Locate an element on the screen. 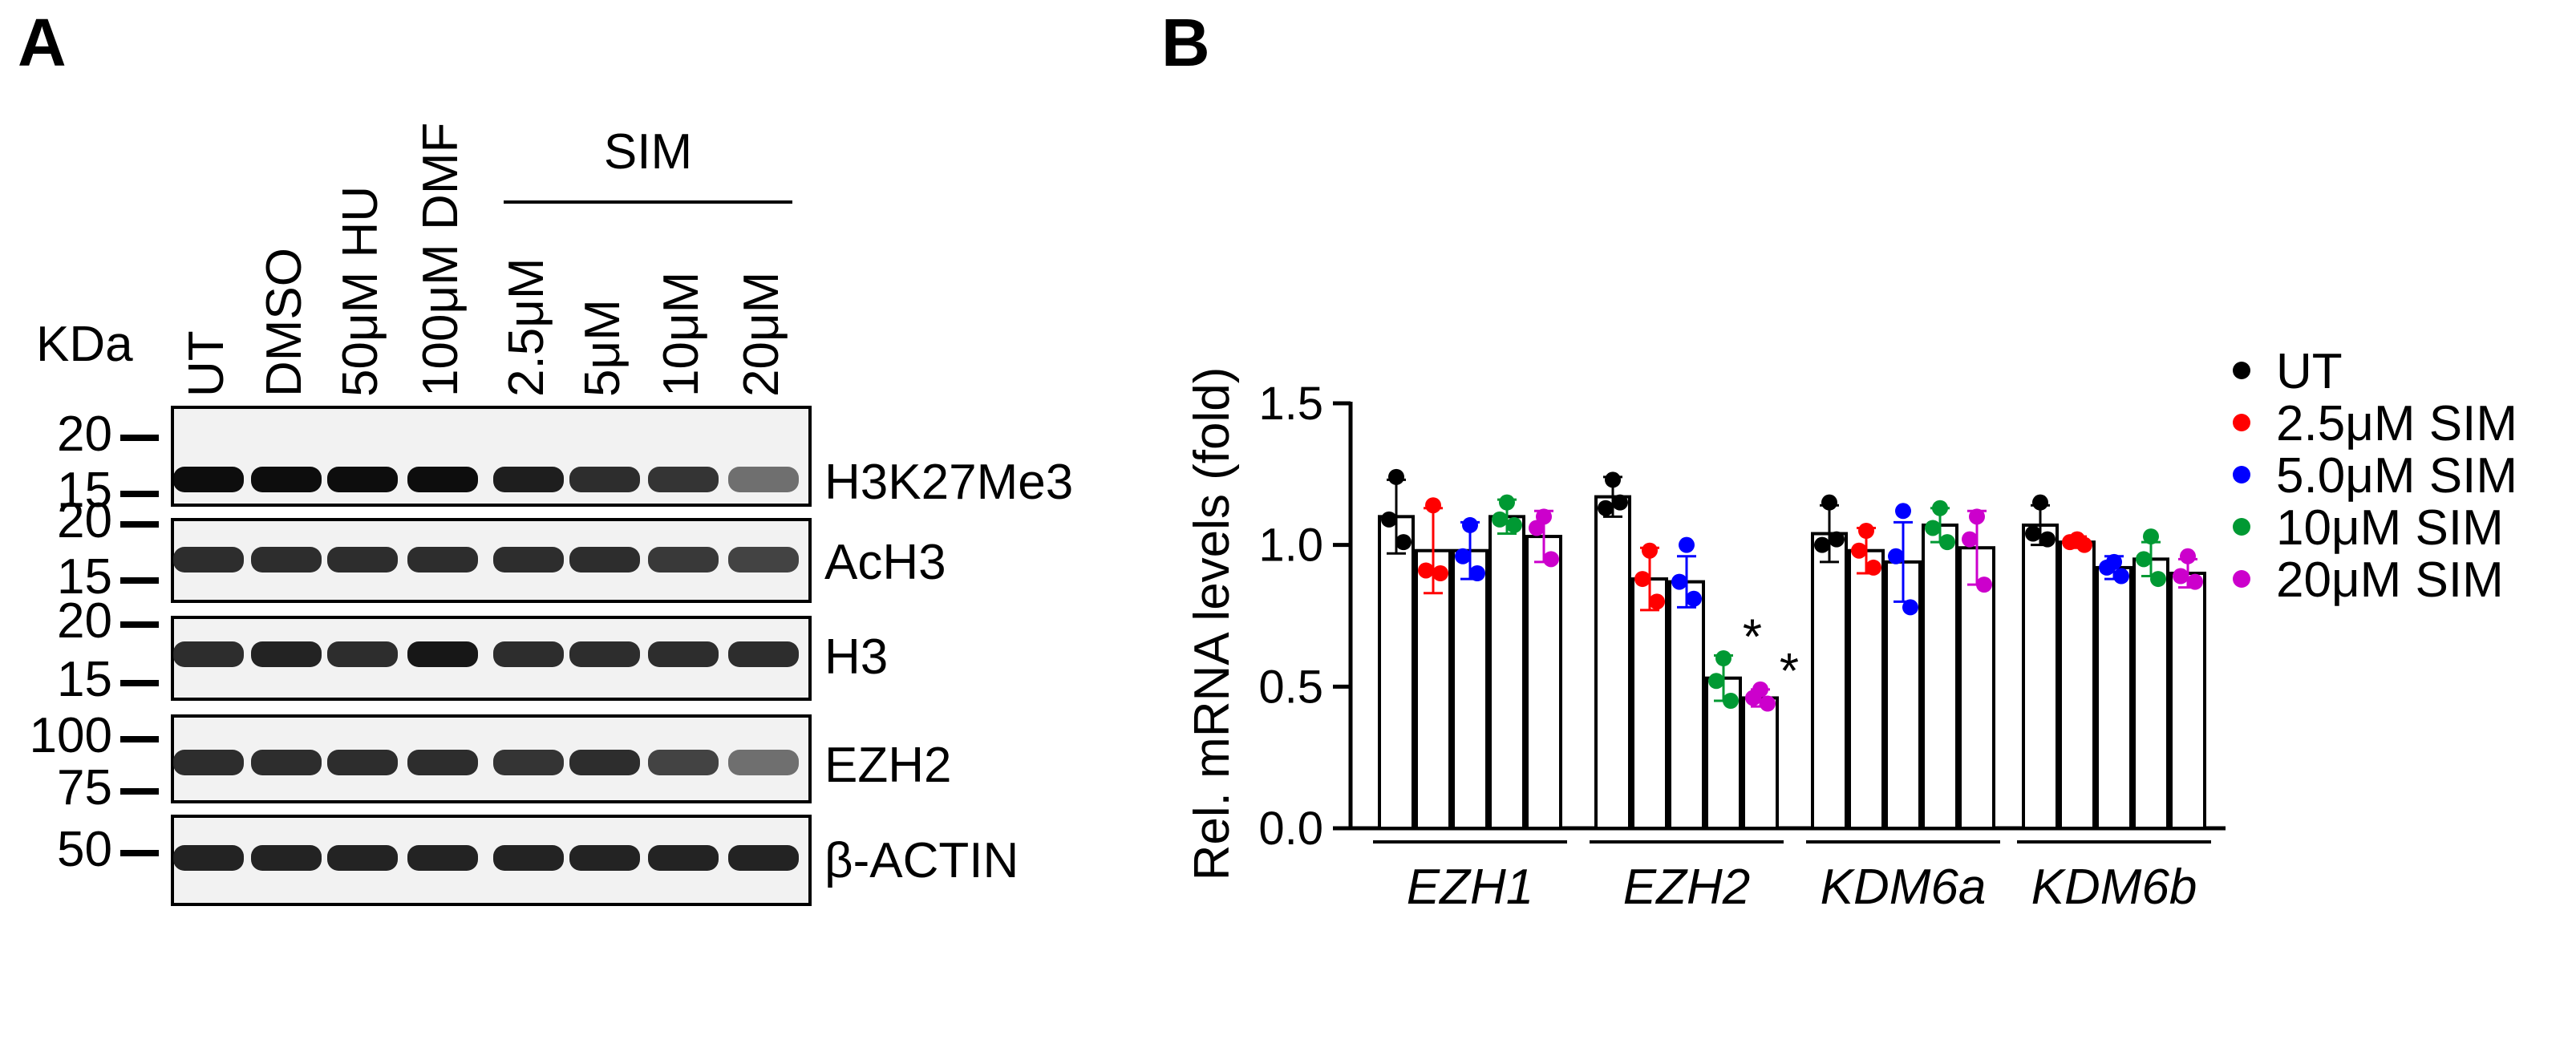 The height and width of the screenshot is (1064, 2576). y-tick-label: 1.0 is located at coordinates (1290, 546).